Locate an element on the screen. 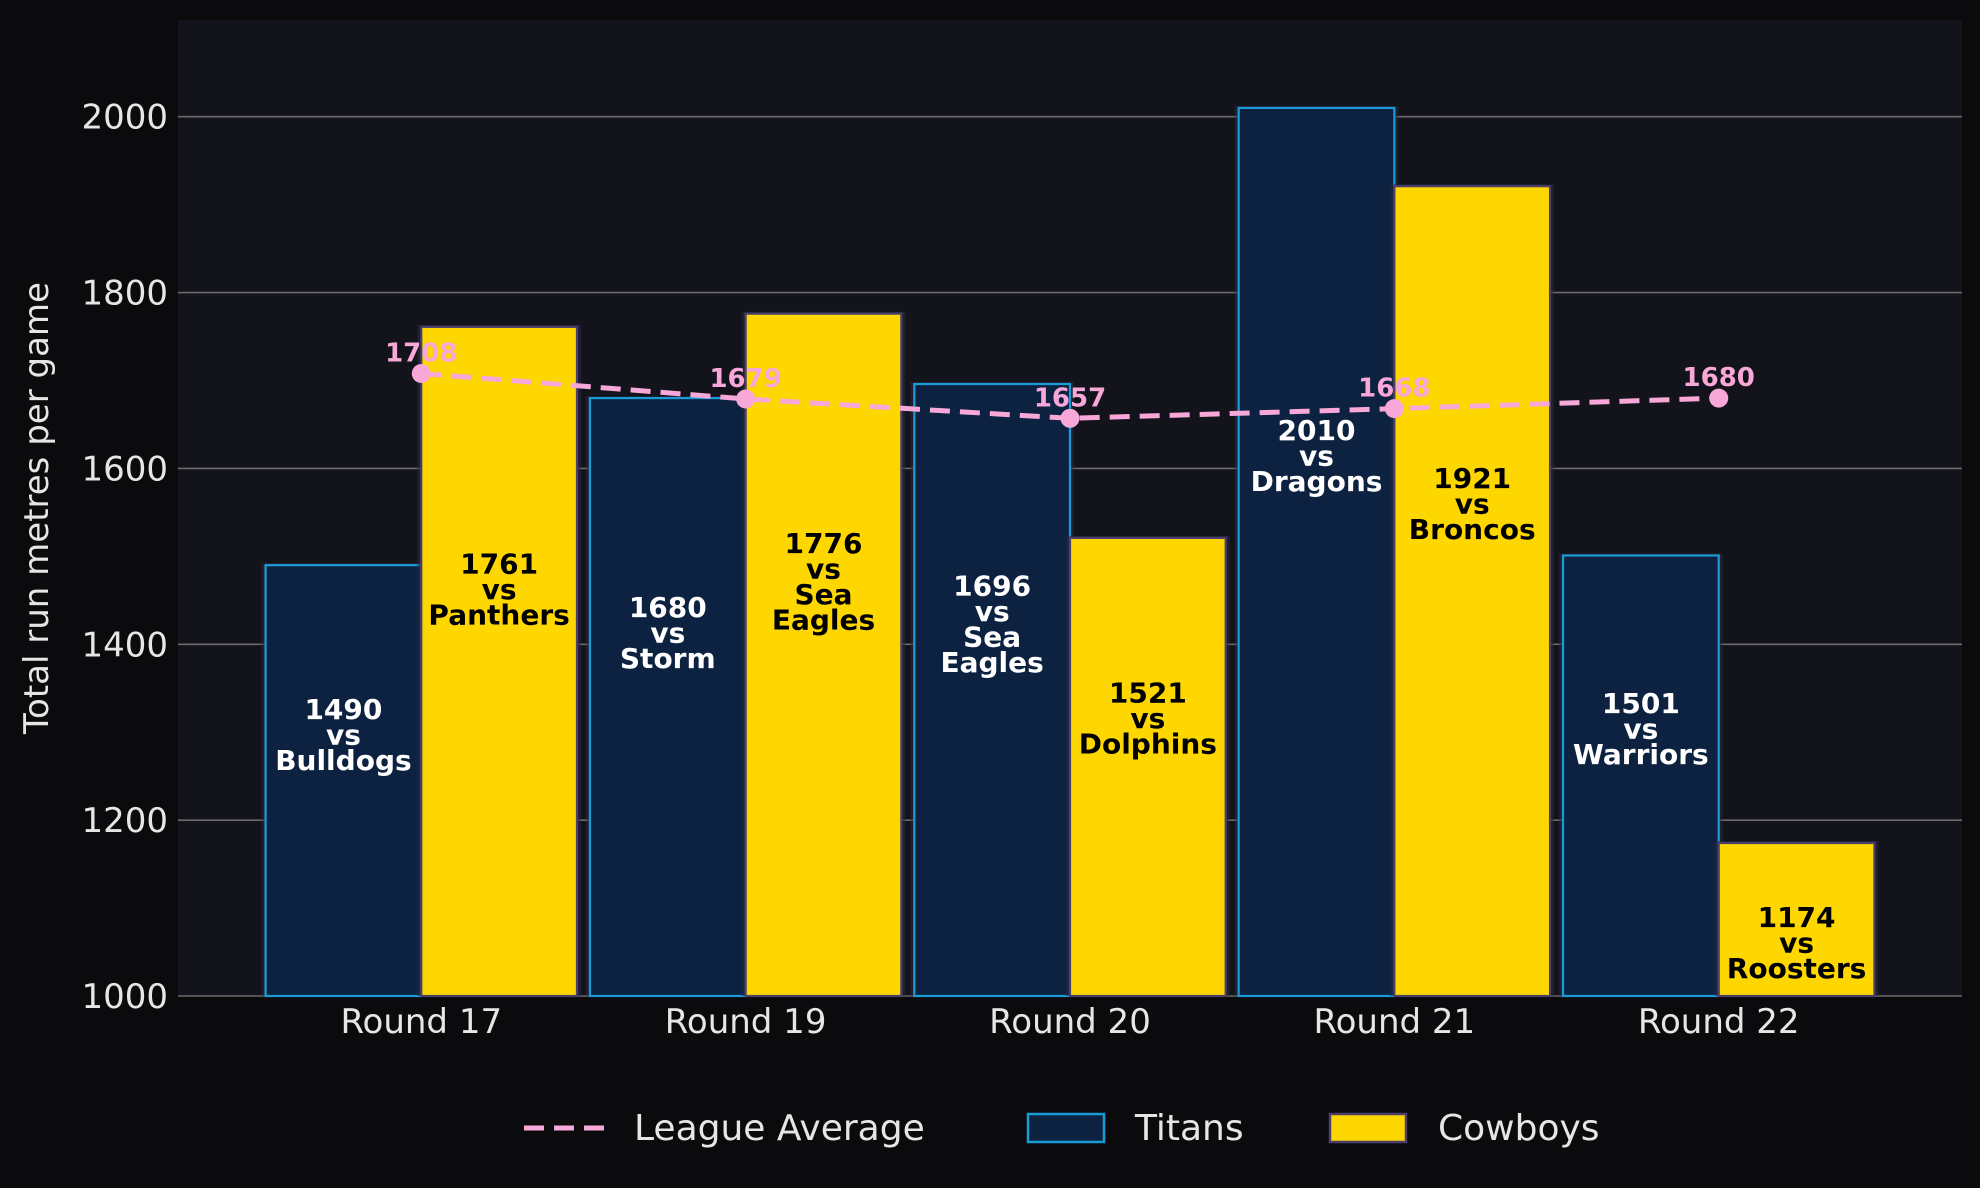 Image resolution: width=1980 pixels, height=1188 pixels. bar-label-line: 1696 is located at coordinates (992, 586).